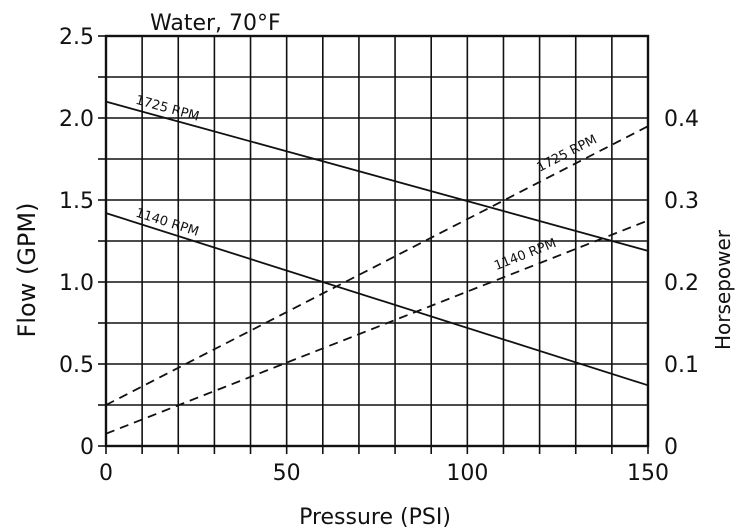 This screenshot has height=531, width=753. Describe the element at coordinates (76, 283) in the screenshot. I see `y-left-tick-label: 1.0` at that location.